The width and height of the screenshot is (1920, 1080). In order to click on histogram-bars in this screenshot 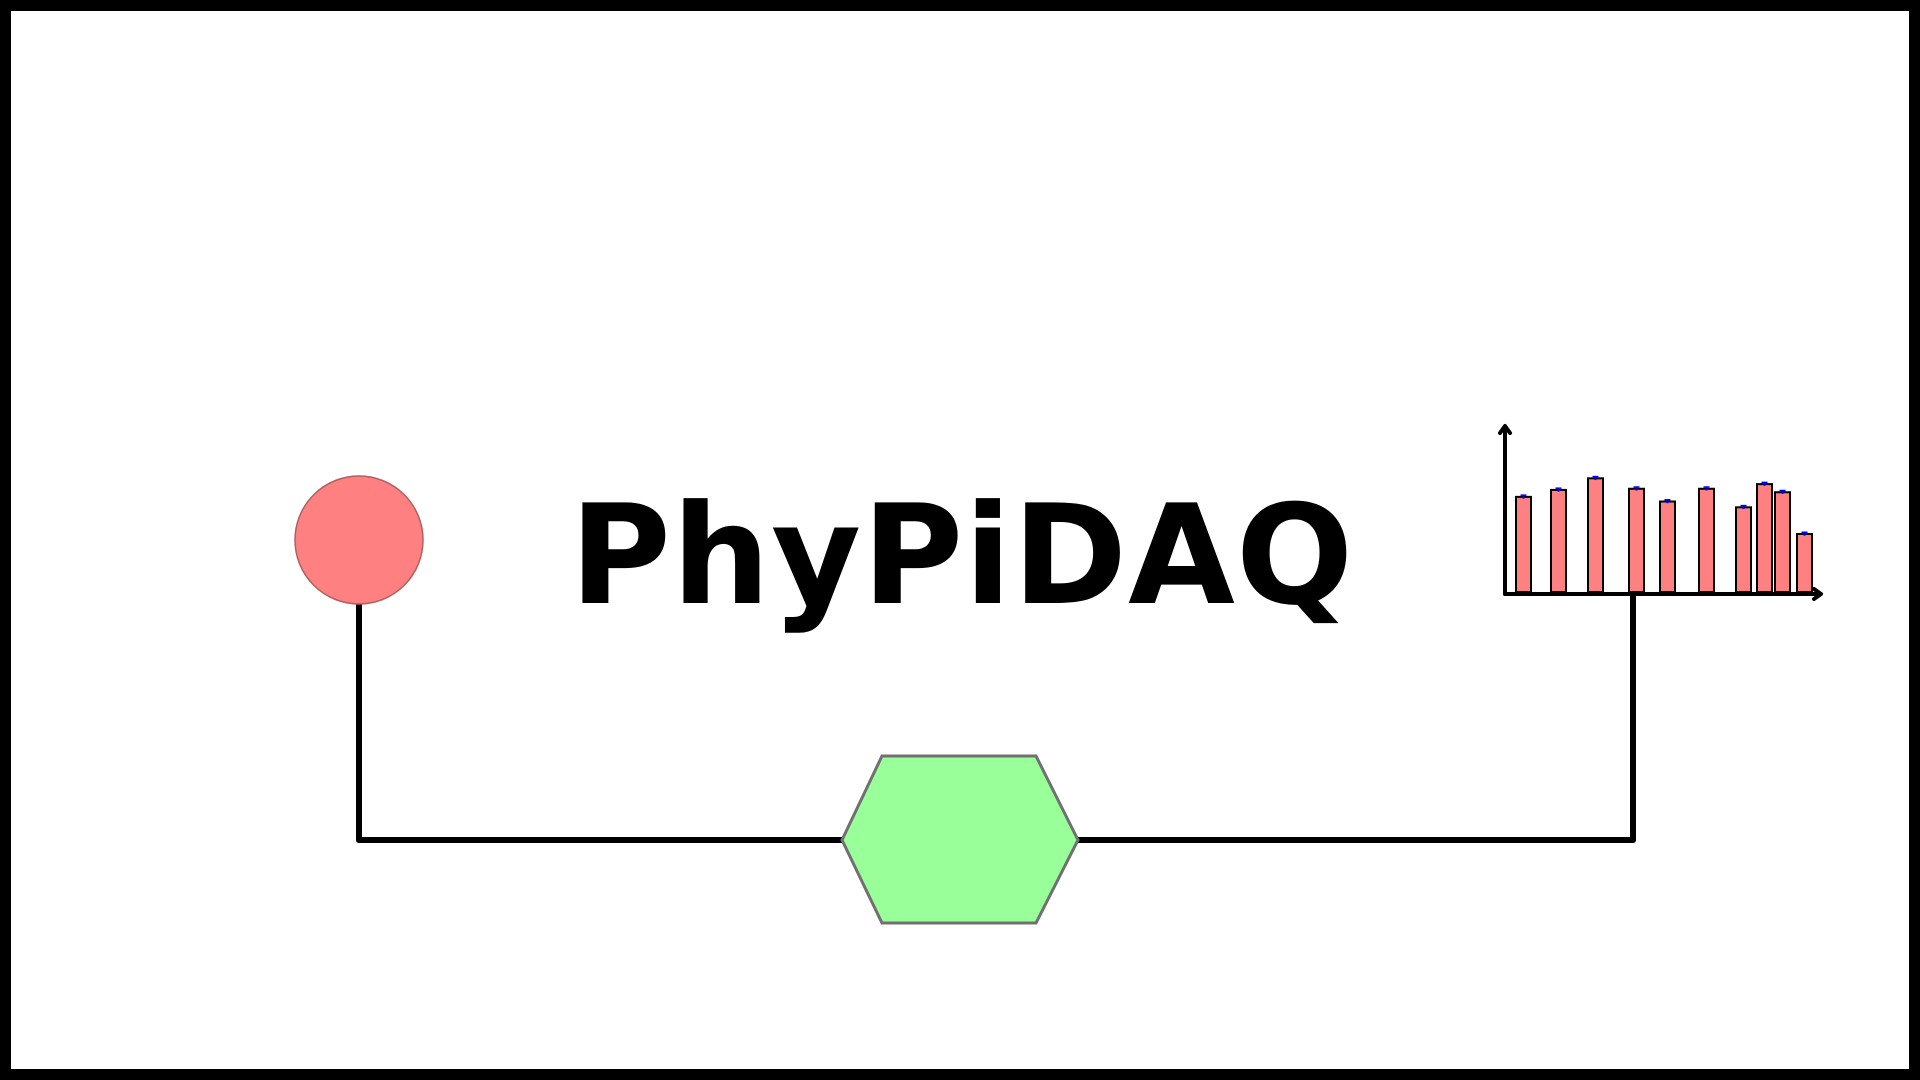, I will do `click(1664, 534)`.